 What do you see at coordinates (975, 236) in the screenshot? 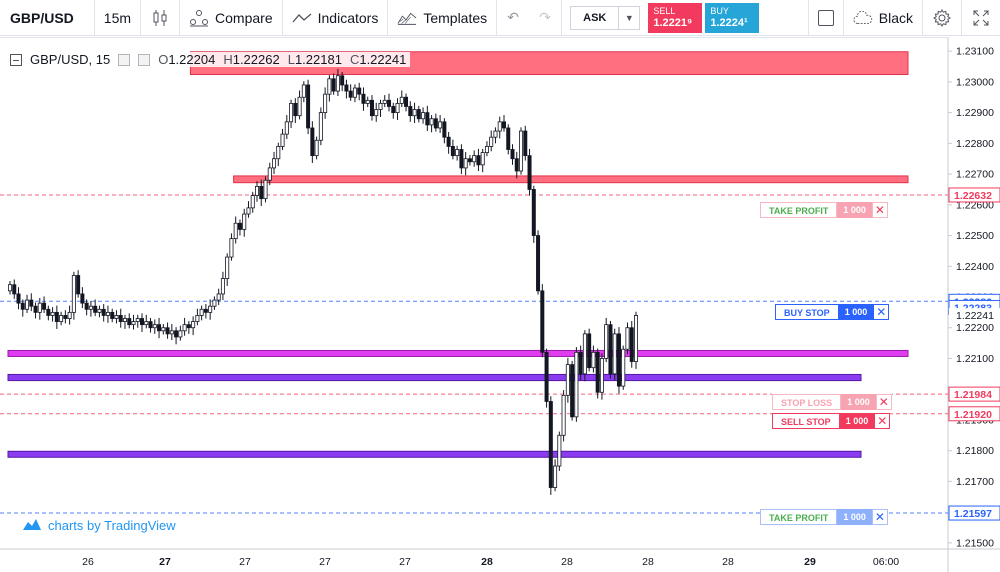
I see `y-tick-label: 1.22500` at bounding box center [975, 236].